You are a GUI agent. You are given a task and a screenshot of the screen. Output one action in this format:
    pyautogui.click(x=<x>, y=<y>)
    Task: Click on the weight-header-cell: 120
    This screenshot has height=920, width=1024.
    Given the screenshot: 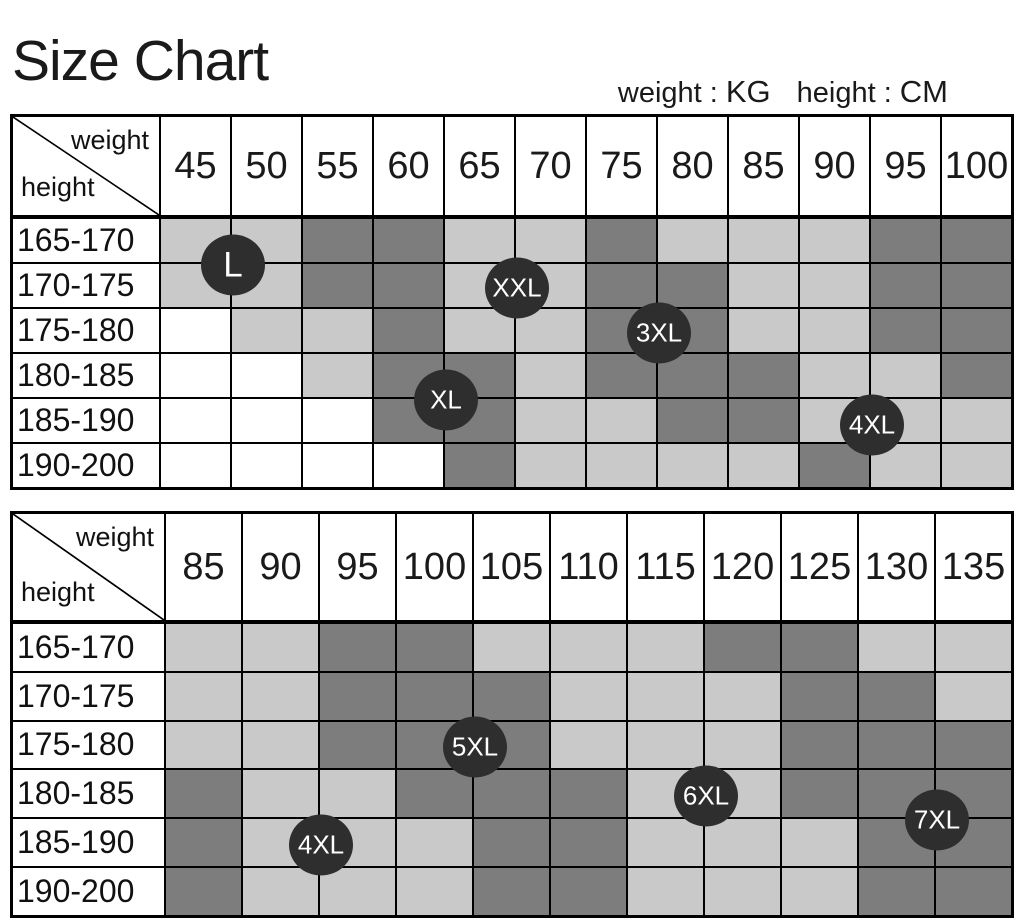 What is the action you would take?
    pyautogui.click(x=742, y=568)
    